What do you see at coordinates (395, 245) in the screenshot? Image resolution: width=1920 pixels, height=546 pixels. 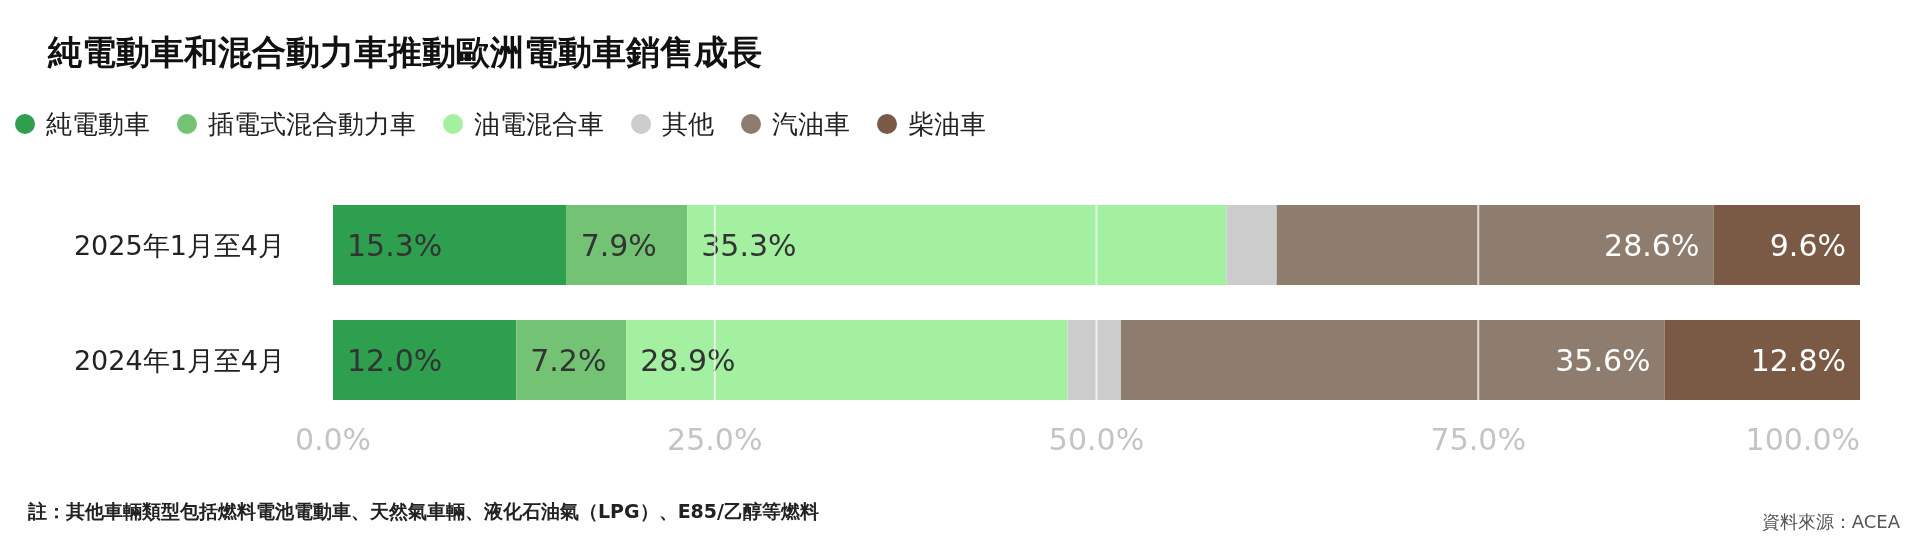 I see `data-label: 15.3%` at bounding box center [395, 245].